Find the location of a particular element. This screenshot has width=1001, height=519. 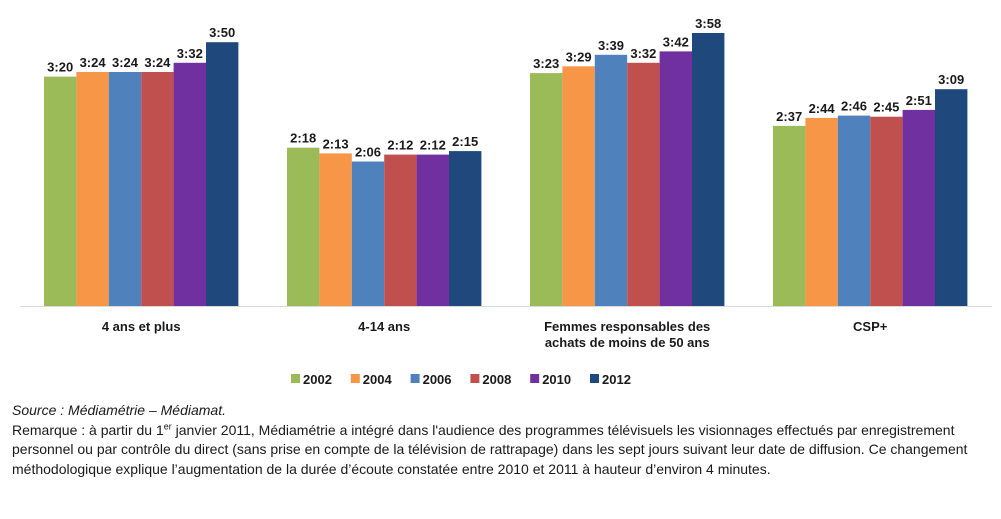

value-label-2006-0: 3:24 is located at coordinates (125, 62).